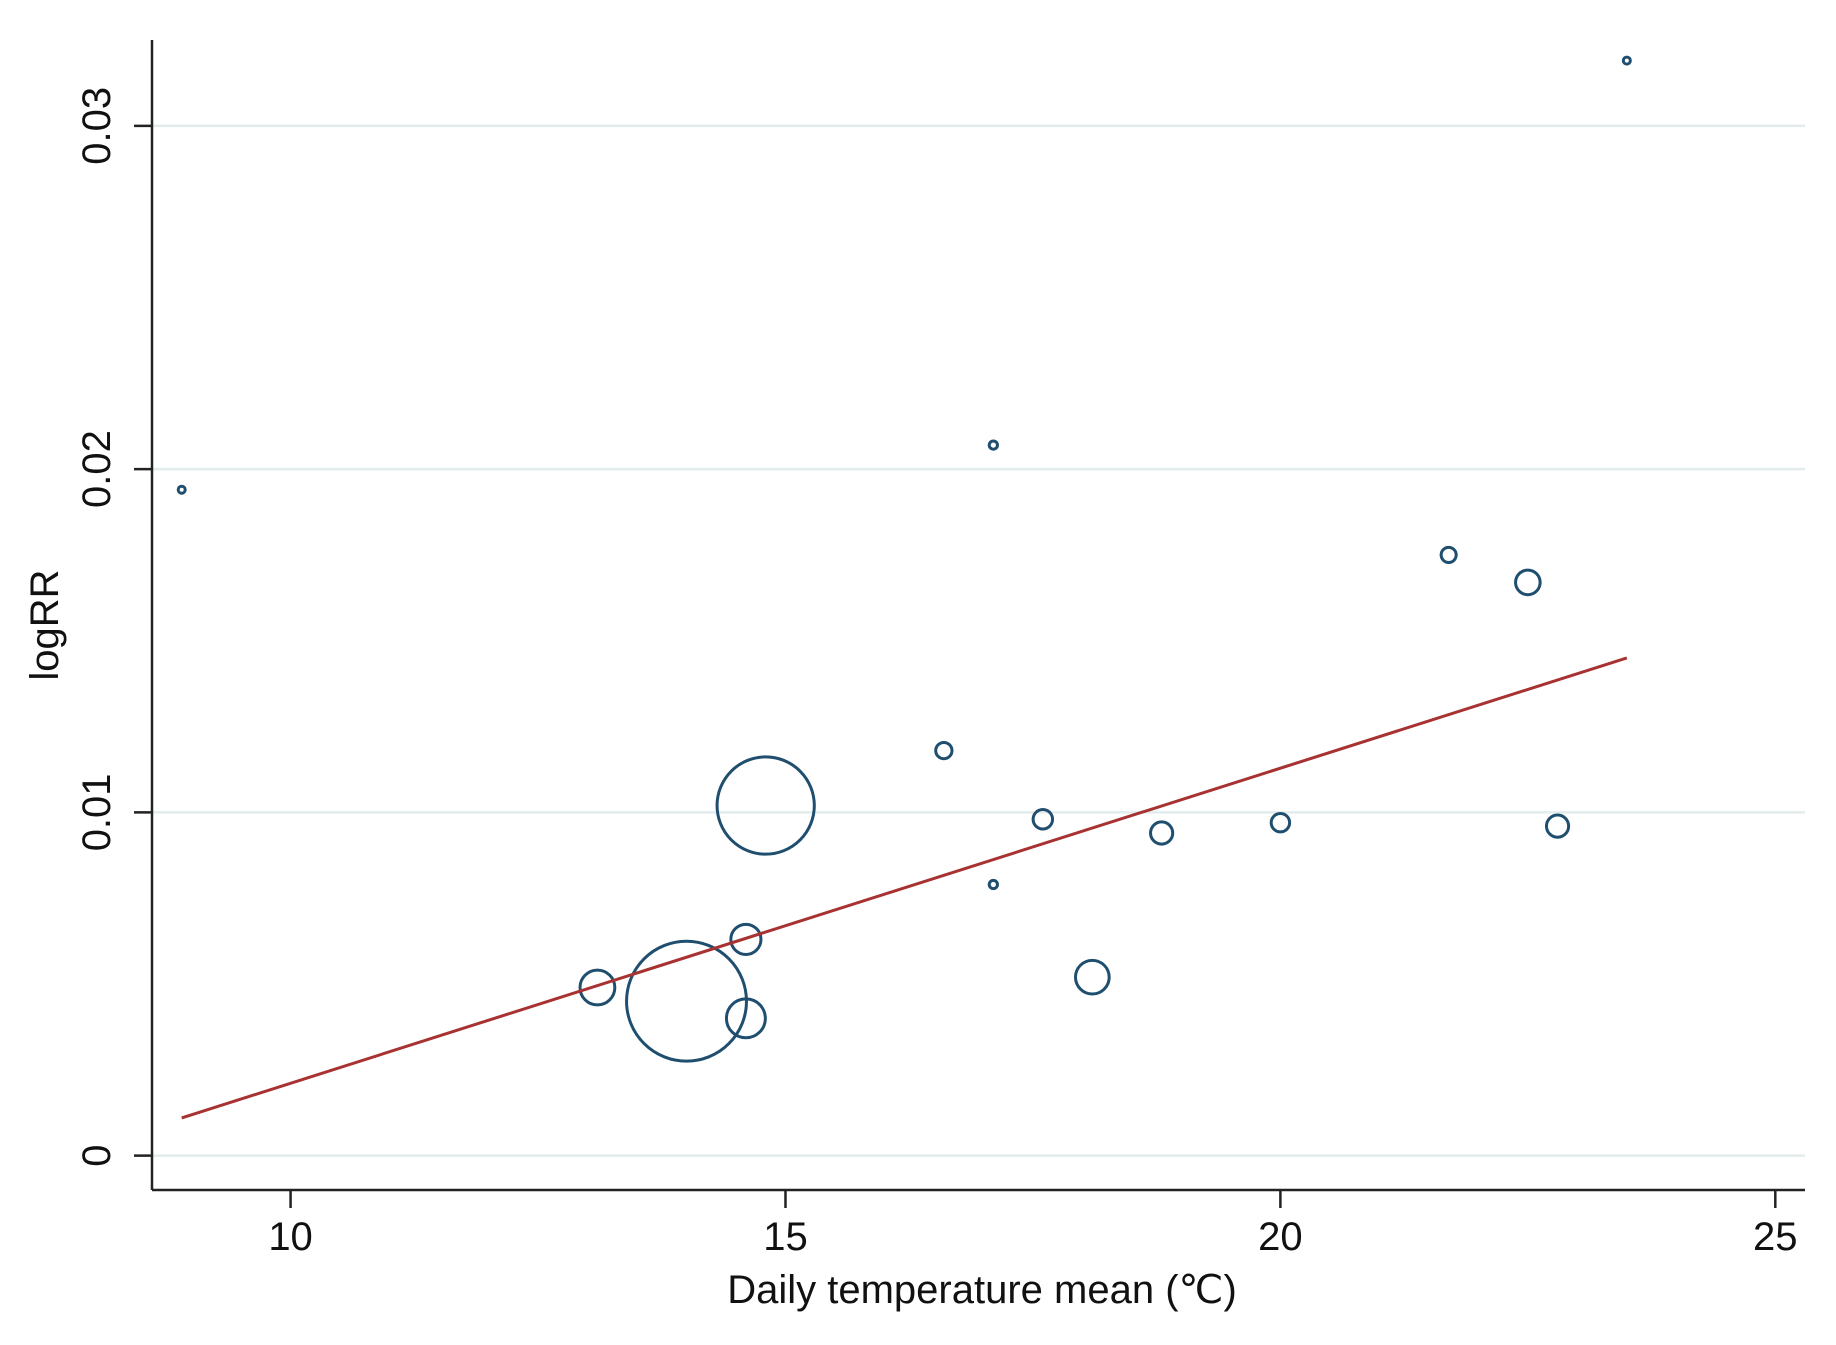 This screenshot has height=1345, width=1836. Describe the element at coordinates (113, 627) in the screenshot. I see `y-ticks: 0 0.01 0.02 0.03` at that location.